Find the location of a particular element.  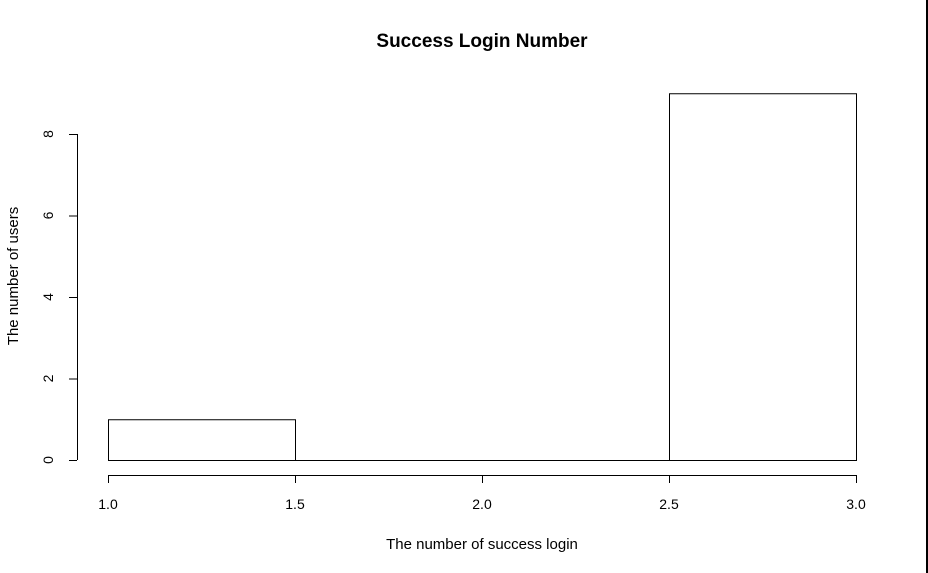

y-tick-label-4: 8 is located at coordinates (48, 134).